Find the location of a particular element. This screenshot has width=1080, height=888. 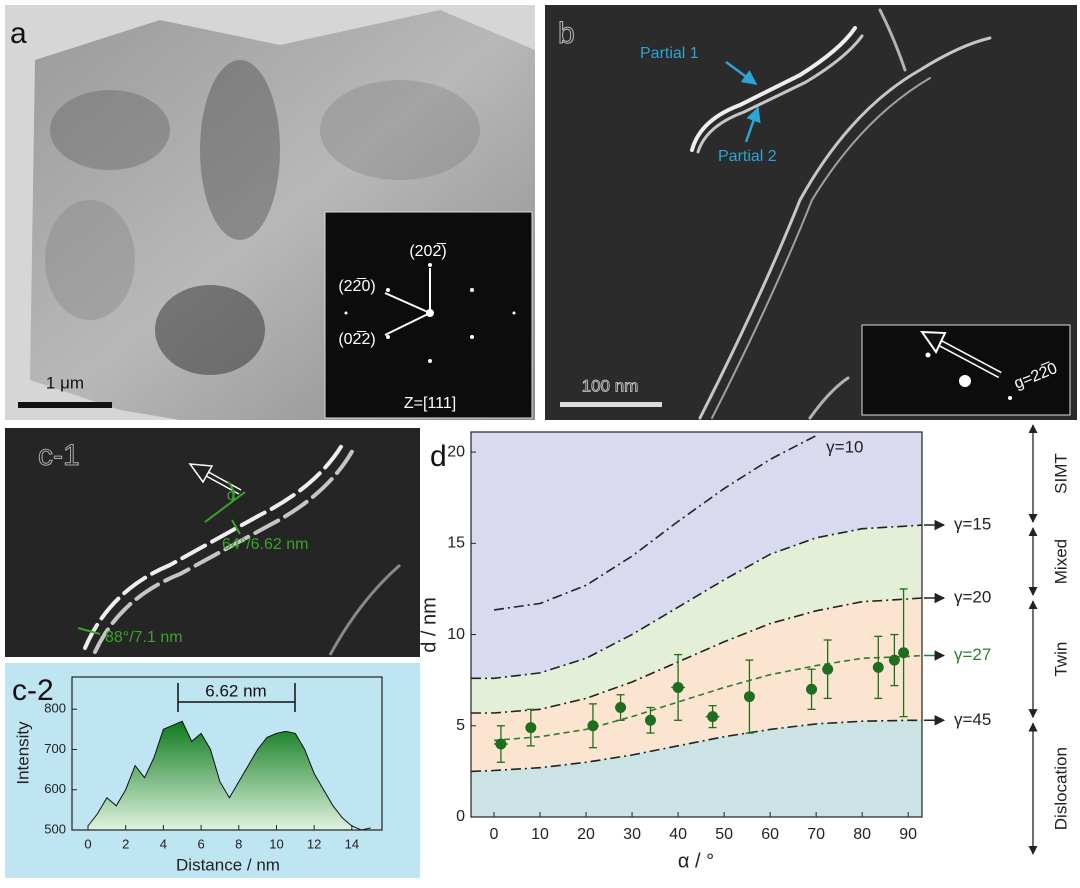

curve-label: γ=20 is located at coordinates (972, 597).